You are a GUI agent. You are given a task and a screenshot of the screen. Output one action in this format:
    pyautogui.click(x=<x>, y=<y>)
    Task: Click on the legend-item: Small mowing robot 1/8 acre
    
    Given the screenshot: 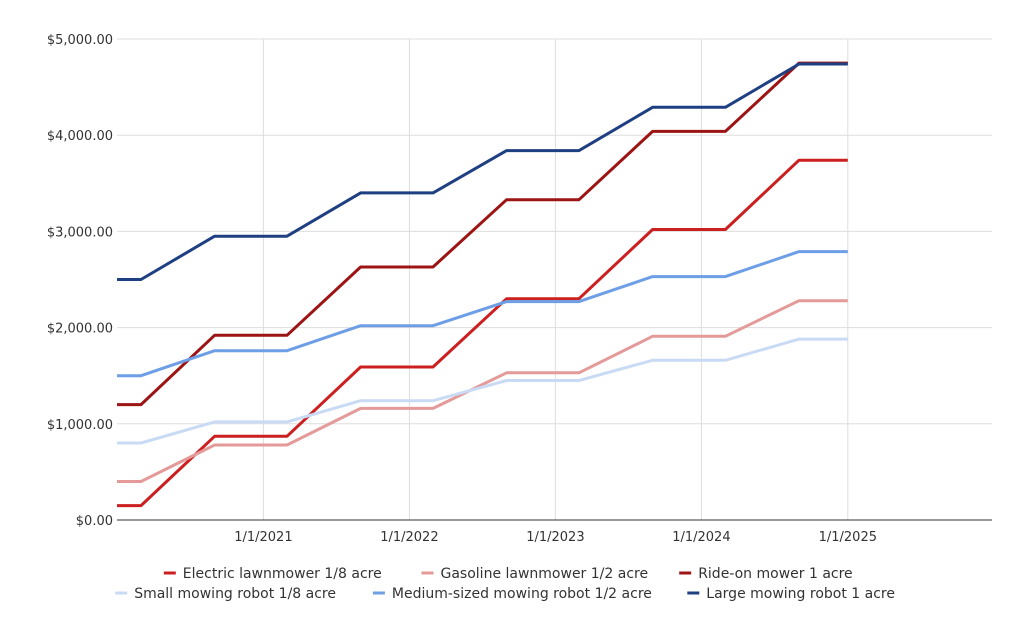 What is the action you would take?
    pyautogui.click(x=225, y=594)
    